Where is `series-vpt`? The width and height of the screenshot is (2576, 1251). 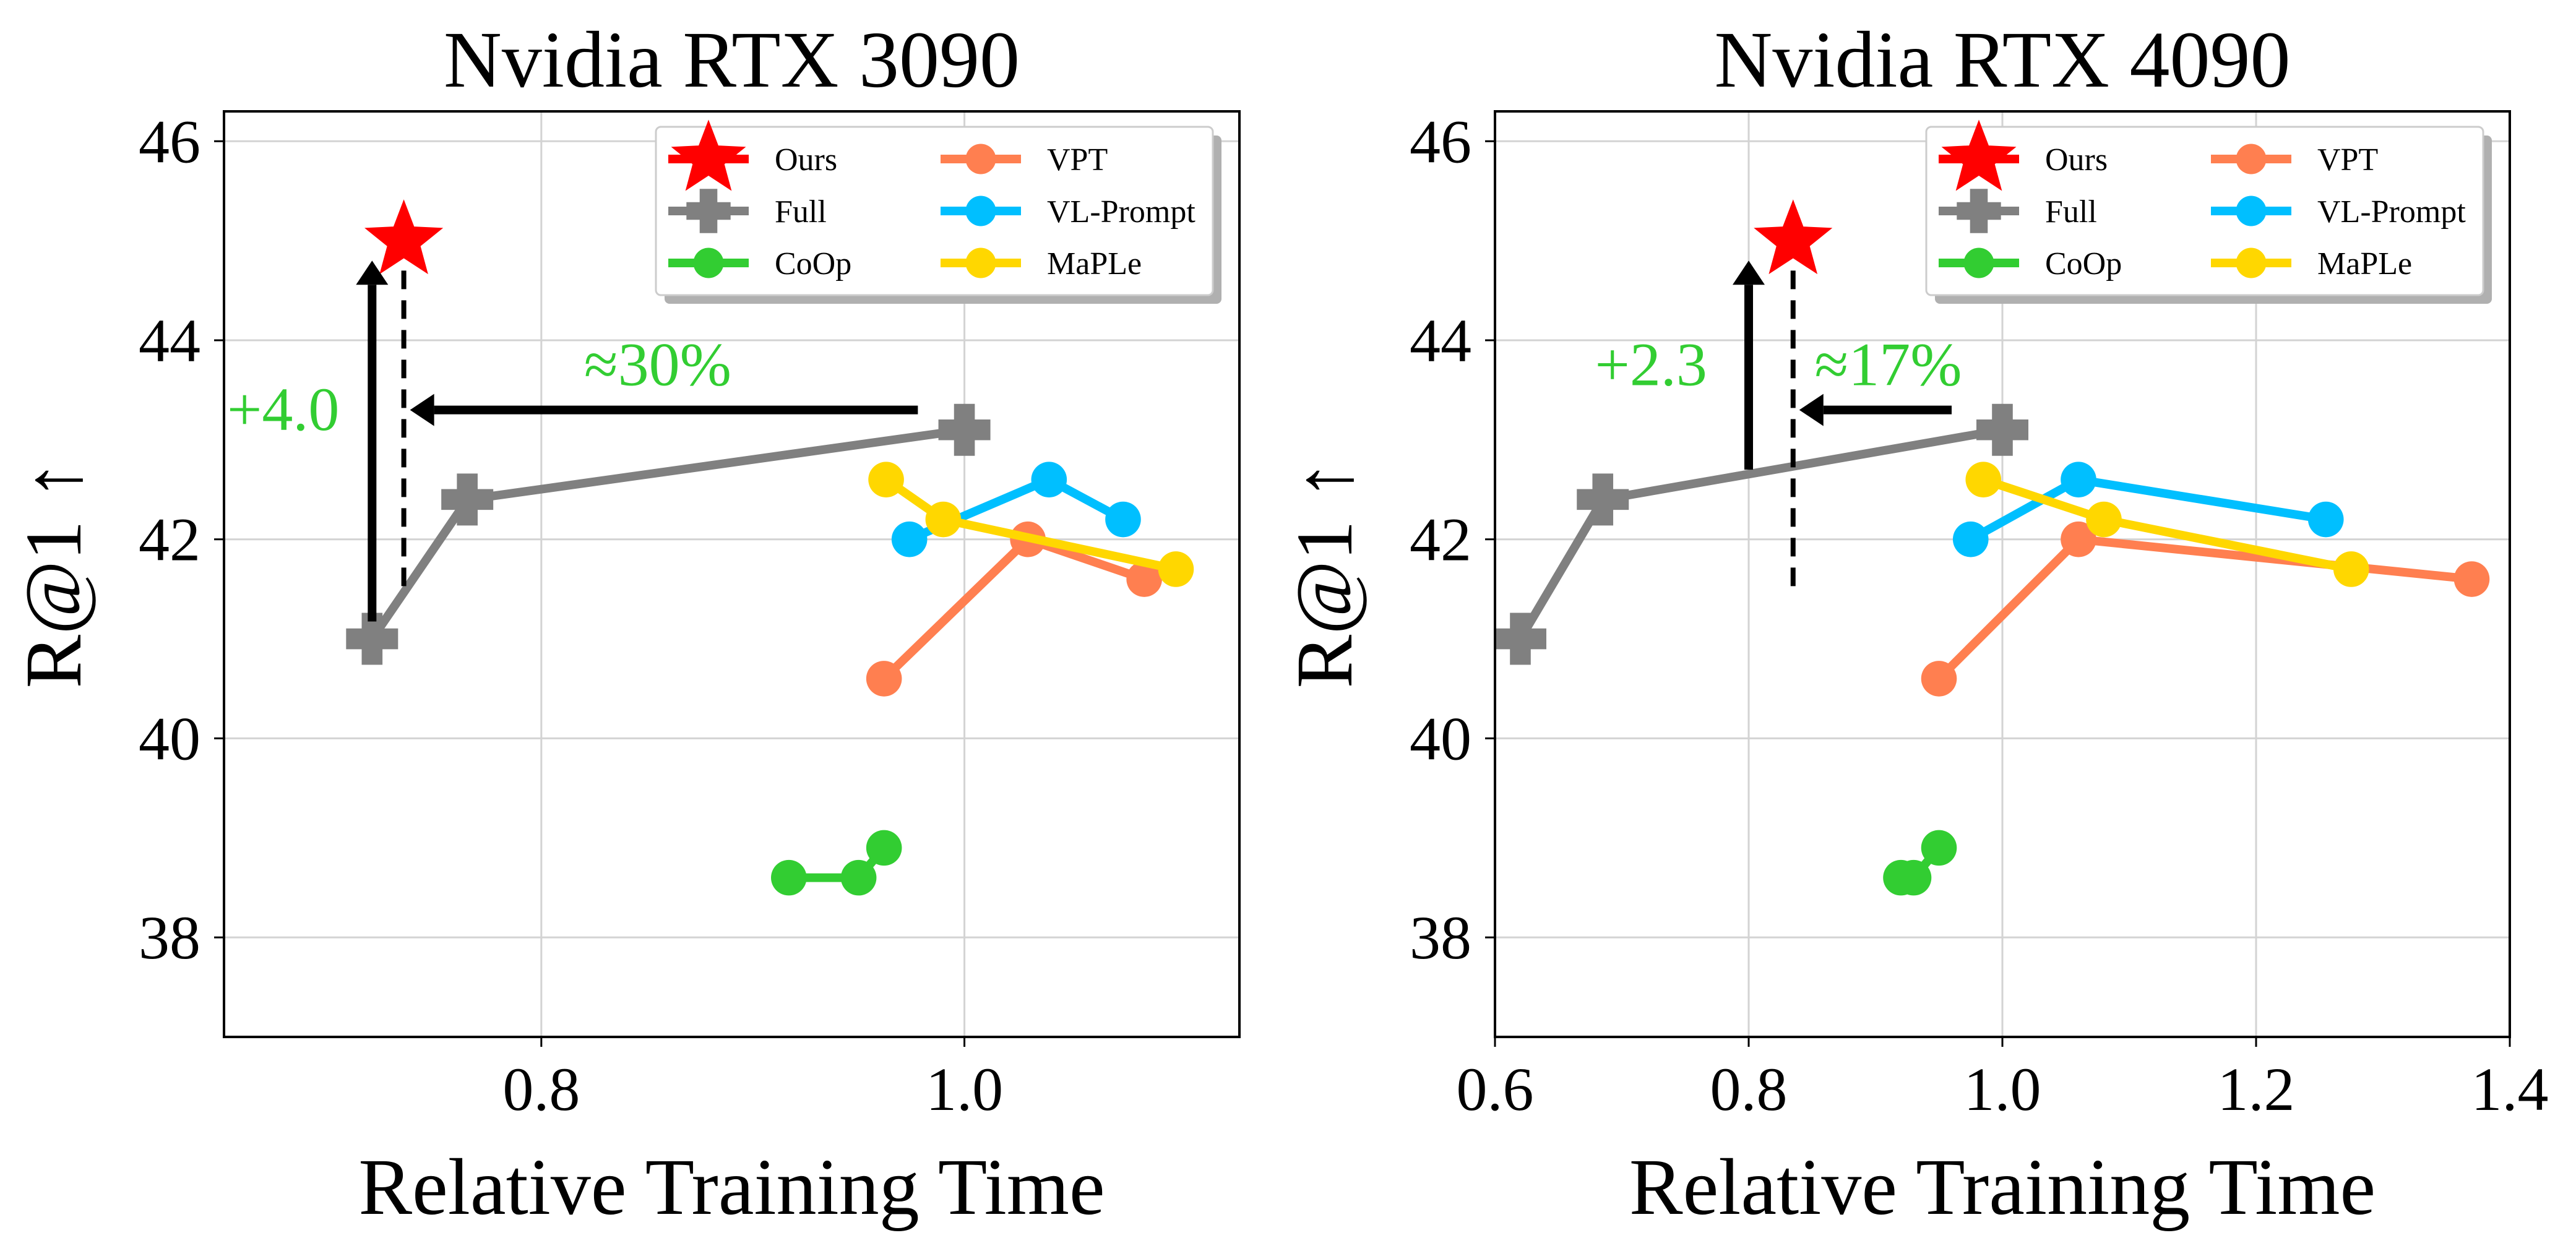
series-vpt is located at coordinates (2205, 609).